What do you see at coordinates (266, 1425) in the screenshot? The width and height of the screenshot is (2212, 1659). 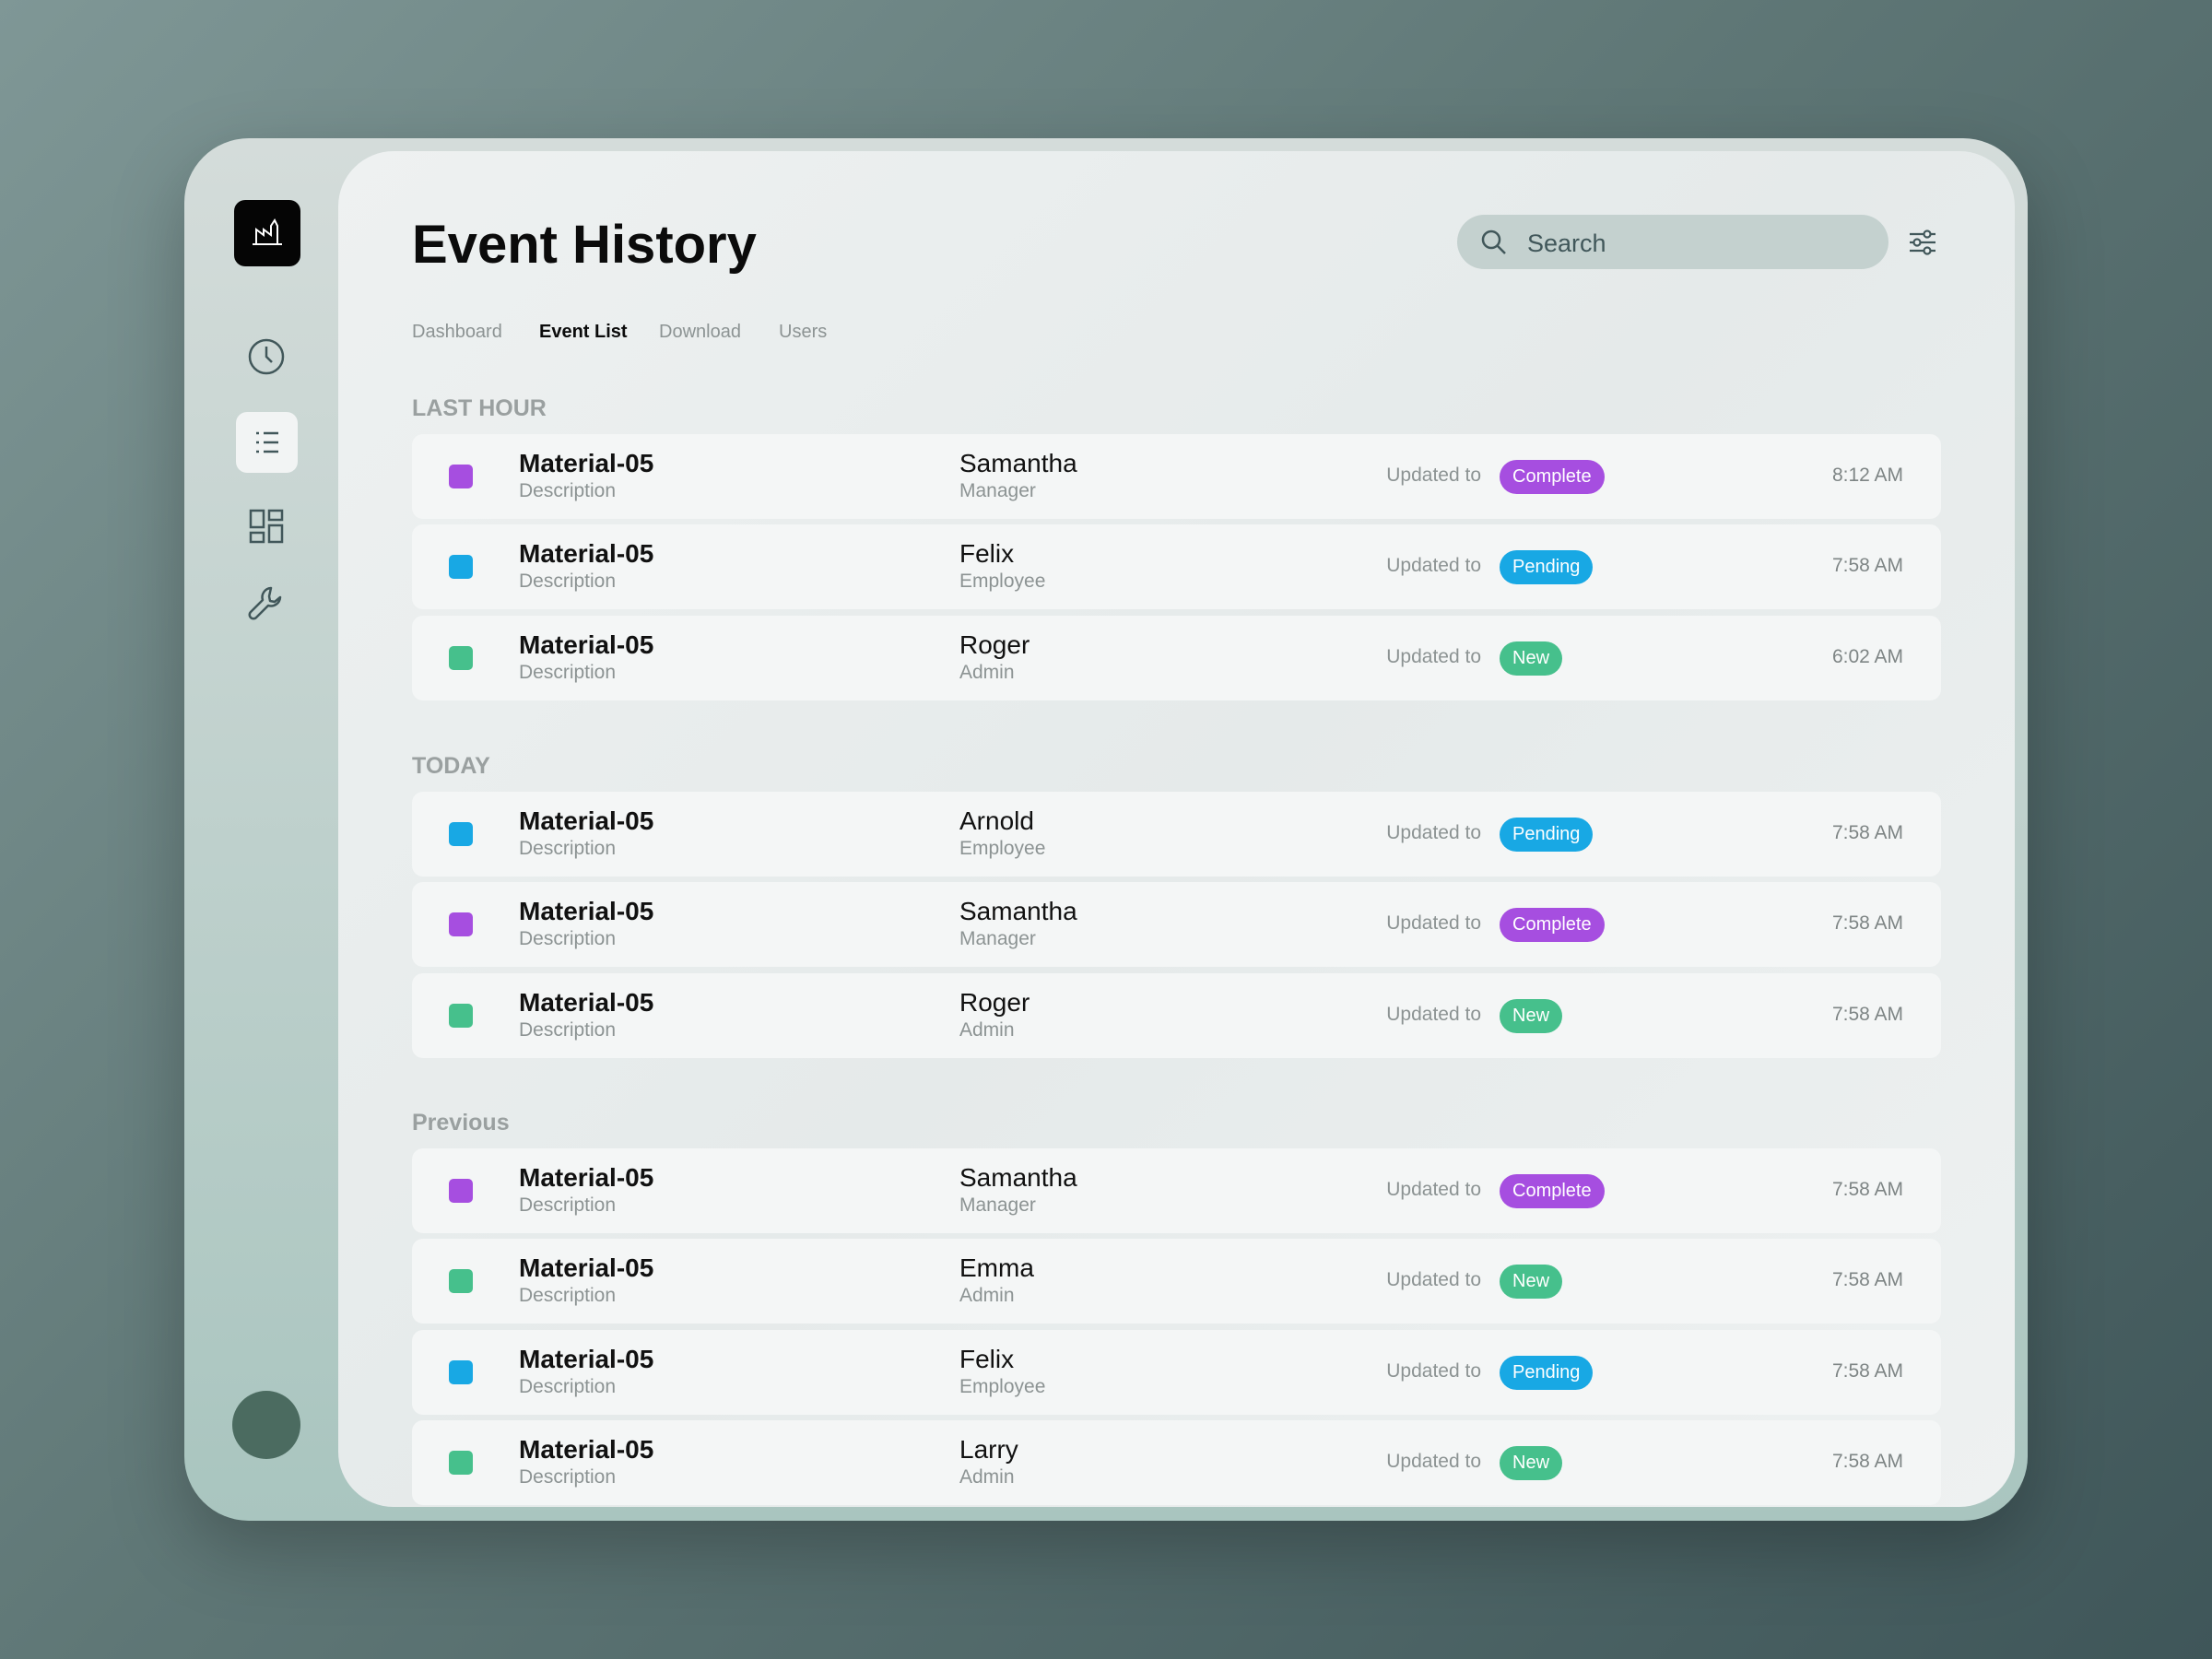 I see `avatar` at bounding box center [266, 1425].